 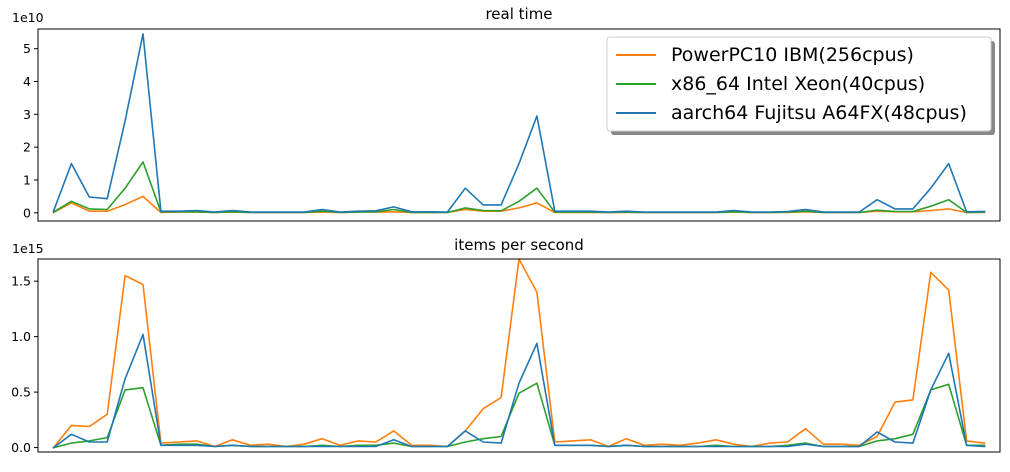 What do you see at coordinates (21, 336) in the screenshot?
I see `items-per-second-y-tick-label: 1.0` at bounding box center [21, 336].